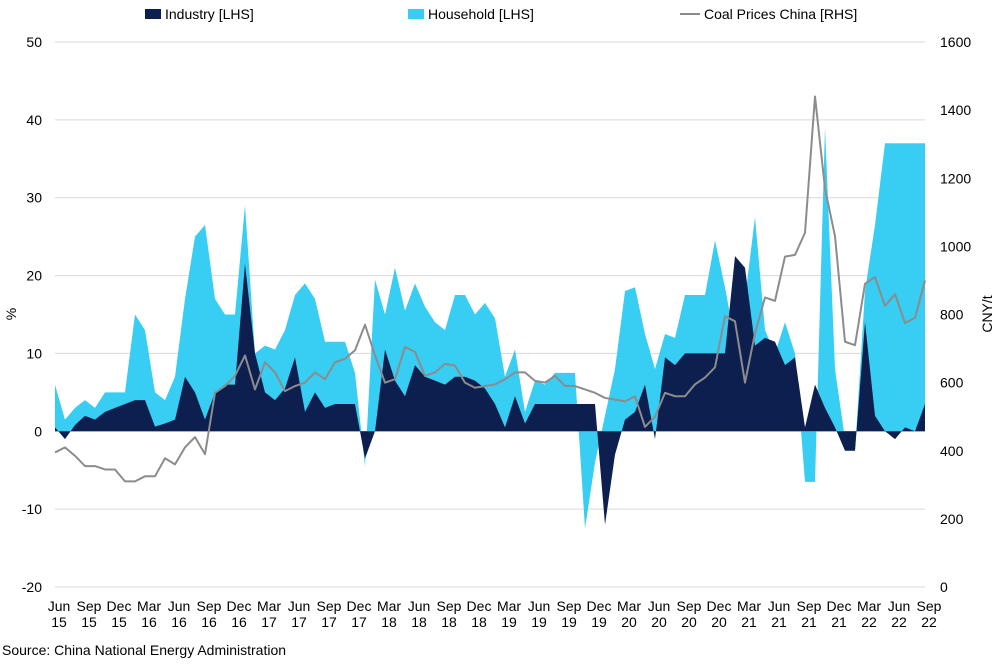 This screenshot has width=1007, height=664. Describe the element at coordinates (32, 587) in the screenshot. I see `left-tick-label: -20` at that location.